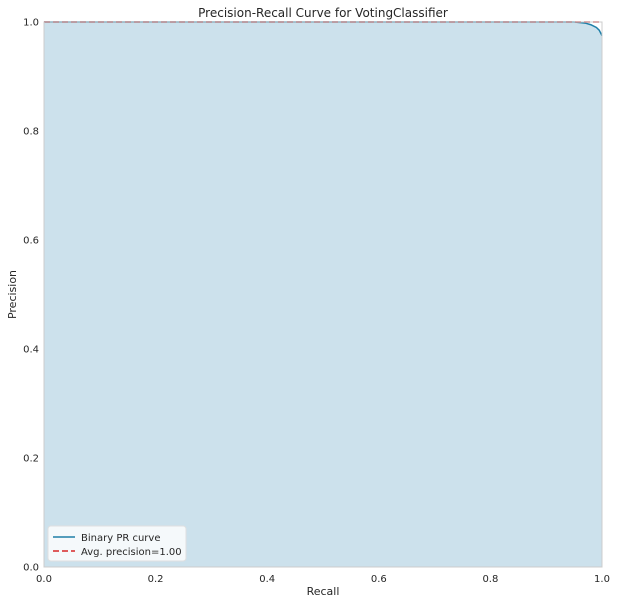 Image resolution: width=617 pixels, height=604 pixels. Describe the element at coordinates (323, 579) in the screenshot. I see `x-axis-ticks: 0.0 0.2 0.4 0.6 0.8 1.0` at that location.